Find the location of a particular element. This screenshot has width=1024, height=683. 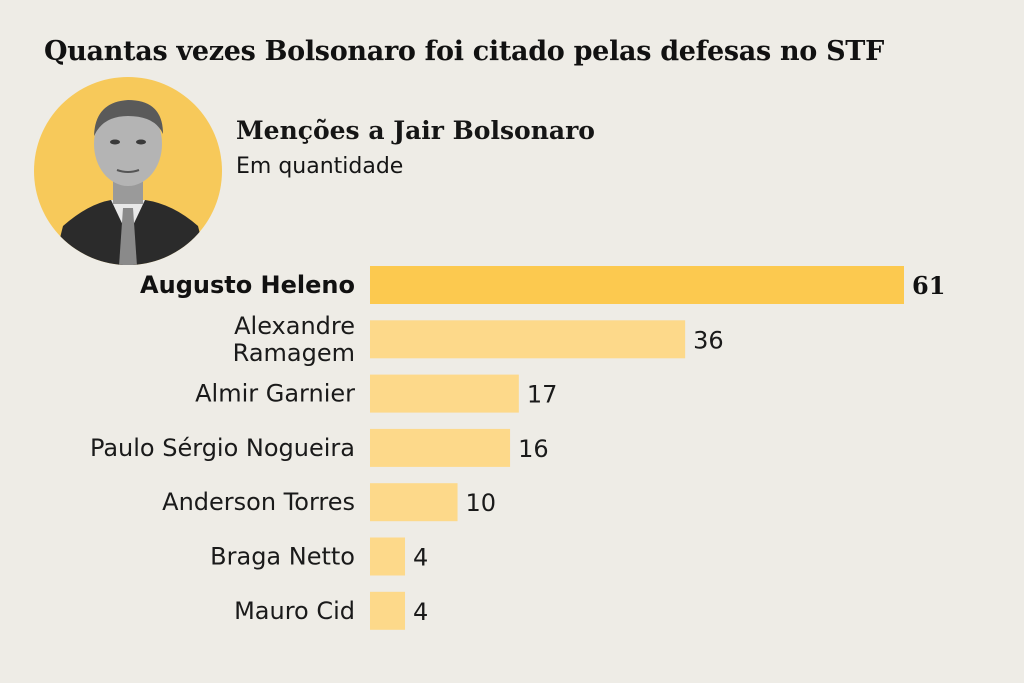

category-label: Mauro Cid is located at coordinates (294, 611).